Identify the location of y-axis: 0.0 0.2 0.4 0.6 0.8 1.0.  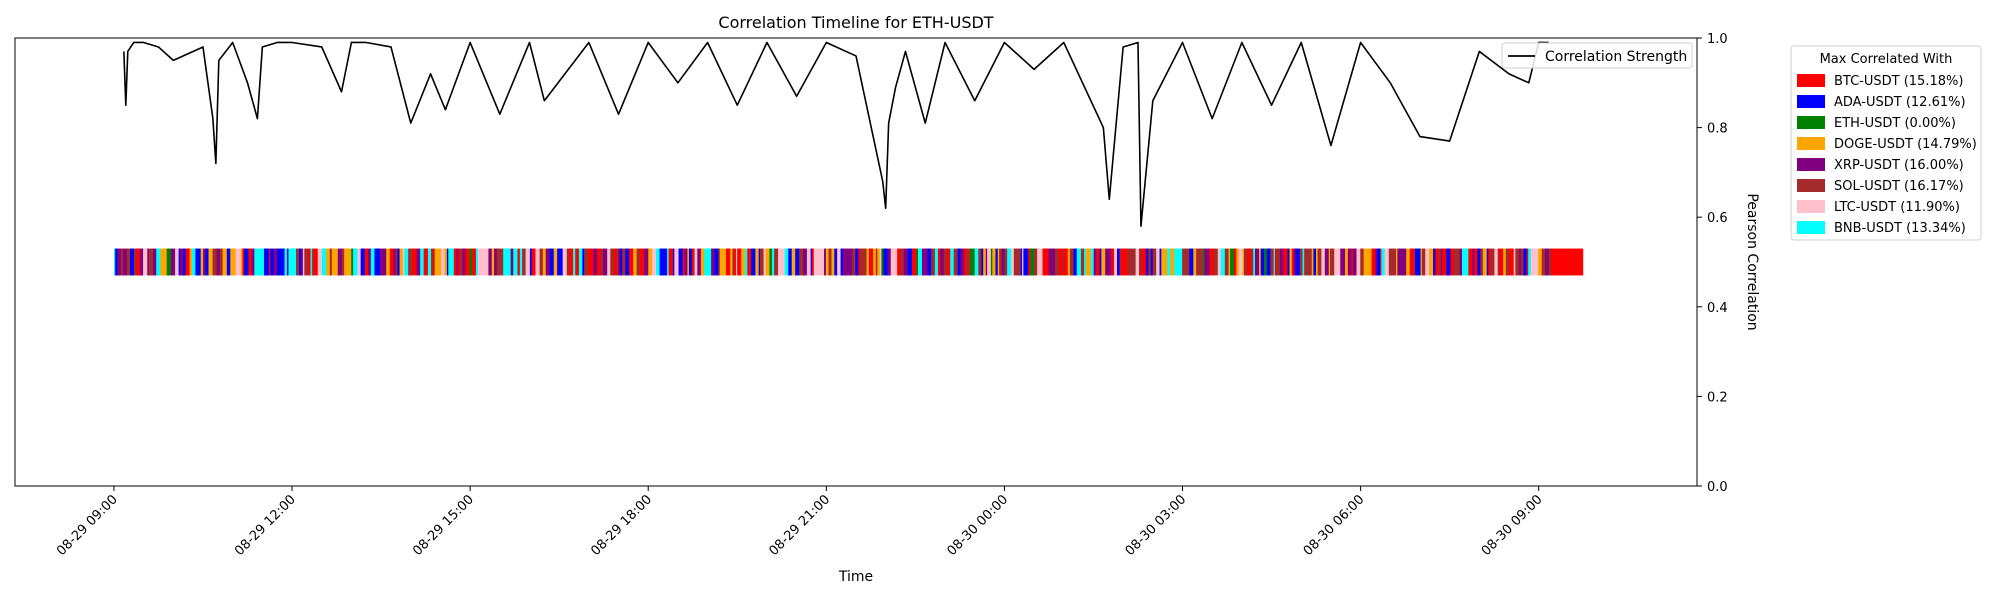
(1712, 263).